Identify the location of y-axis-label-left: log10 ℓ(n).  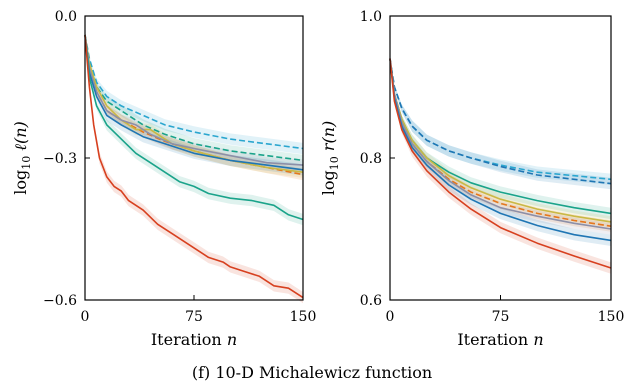
(22, 158).